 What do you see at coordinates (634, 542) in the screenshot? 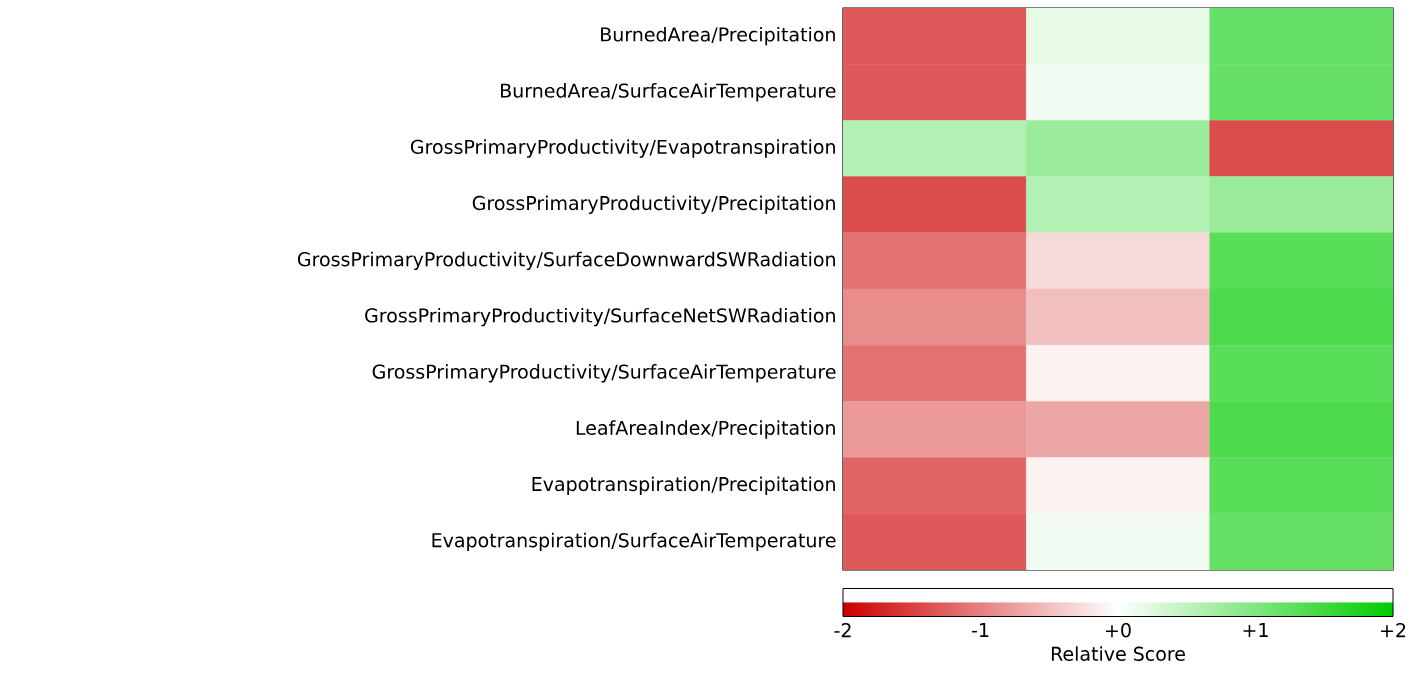
I see `y-tick-label: Evapotranspiration/SurfaceAirTemperature` at bounding box center [634, 542].